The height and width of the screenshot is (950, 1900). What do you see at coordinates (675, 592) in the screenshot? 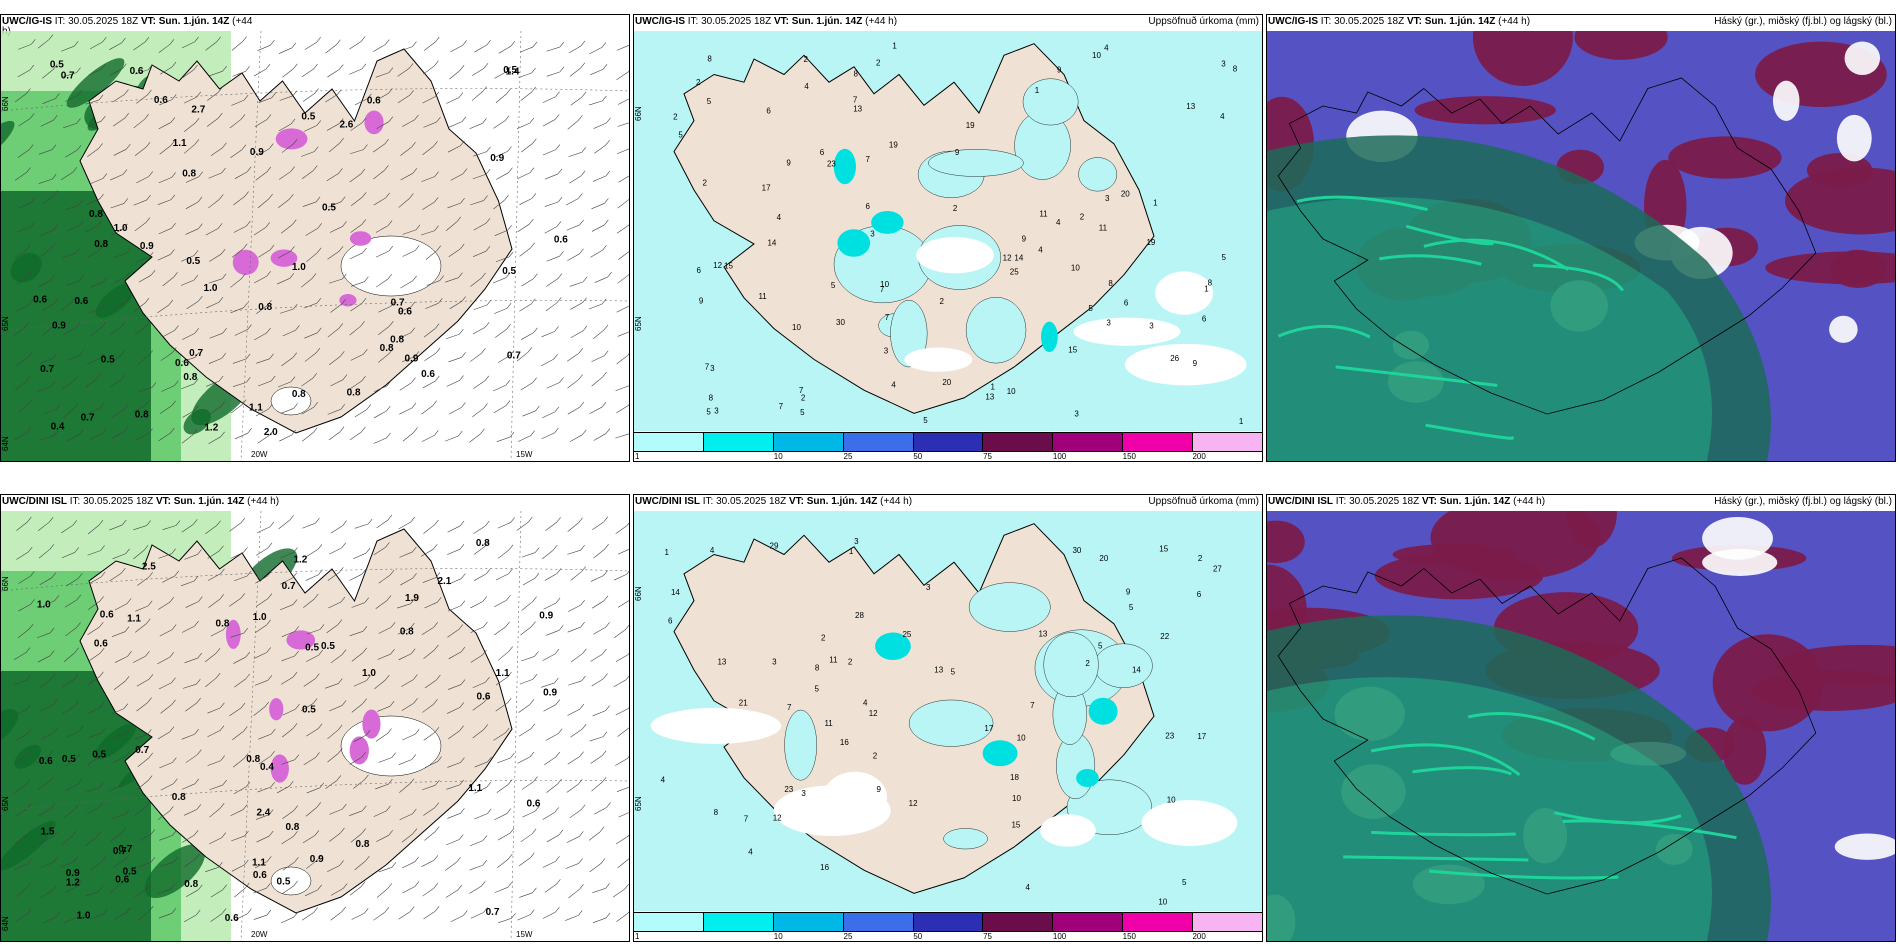
I see `precip-value: 14` at bounding box center [675, 592].